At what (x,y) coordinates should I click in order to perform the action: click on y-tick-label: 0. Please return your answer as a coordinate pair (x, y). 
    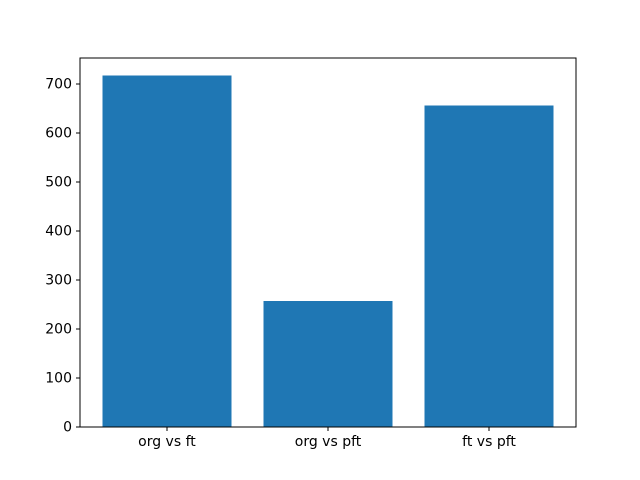
    Looking at the image, I should click on (67, 428).